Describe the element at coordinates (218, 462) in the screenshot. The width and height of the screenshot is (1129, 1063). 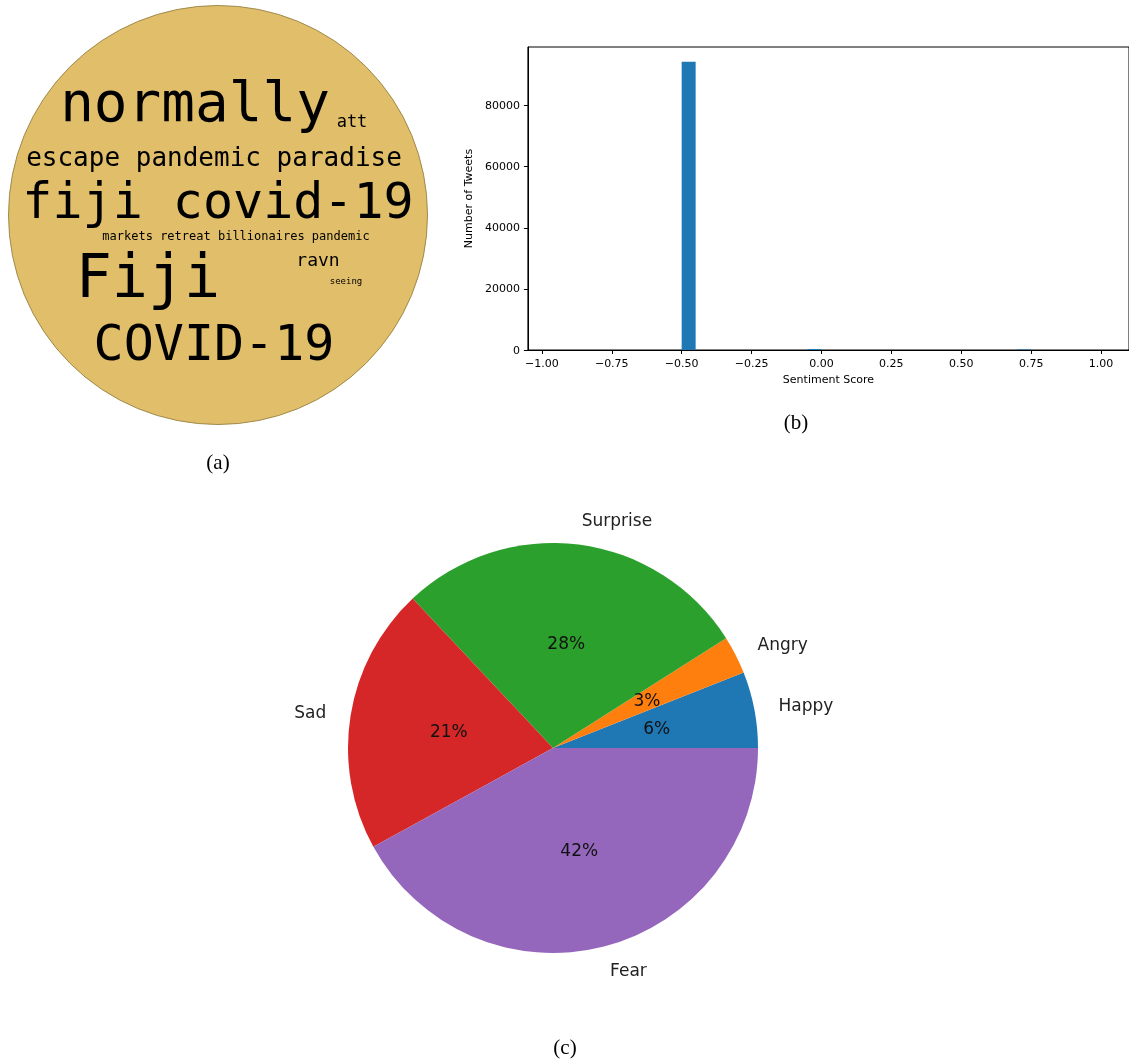
I see `text: (a)` at that location.